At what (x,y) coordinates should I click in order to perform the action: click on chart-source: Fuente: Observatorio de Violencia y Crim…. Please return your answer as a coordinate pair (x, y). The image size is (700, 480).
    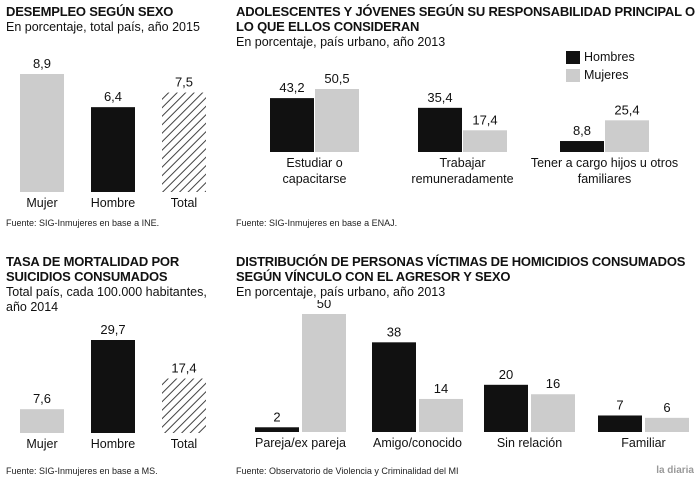
    Looking at the image, I should click on (347, 471).